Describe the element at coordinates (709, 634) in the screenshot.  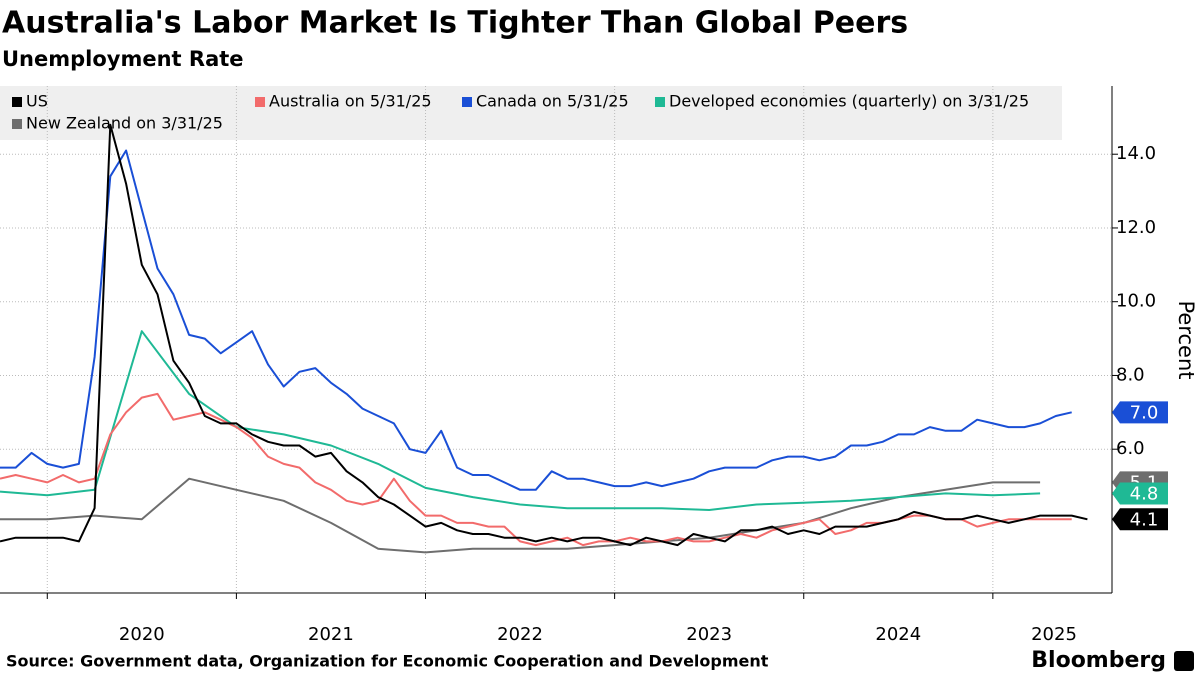
I see `x-tick-label: 2023` at that location.